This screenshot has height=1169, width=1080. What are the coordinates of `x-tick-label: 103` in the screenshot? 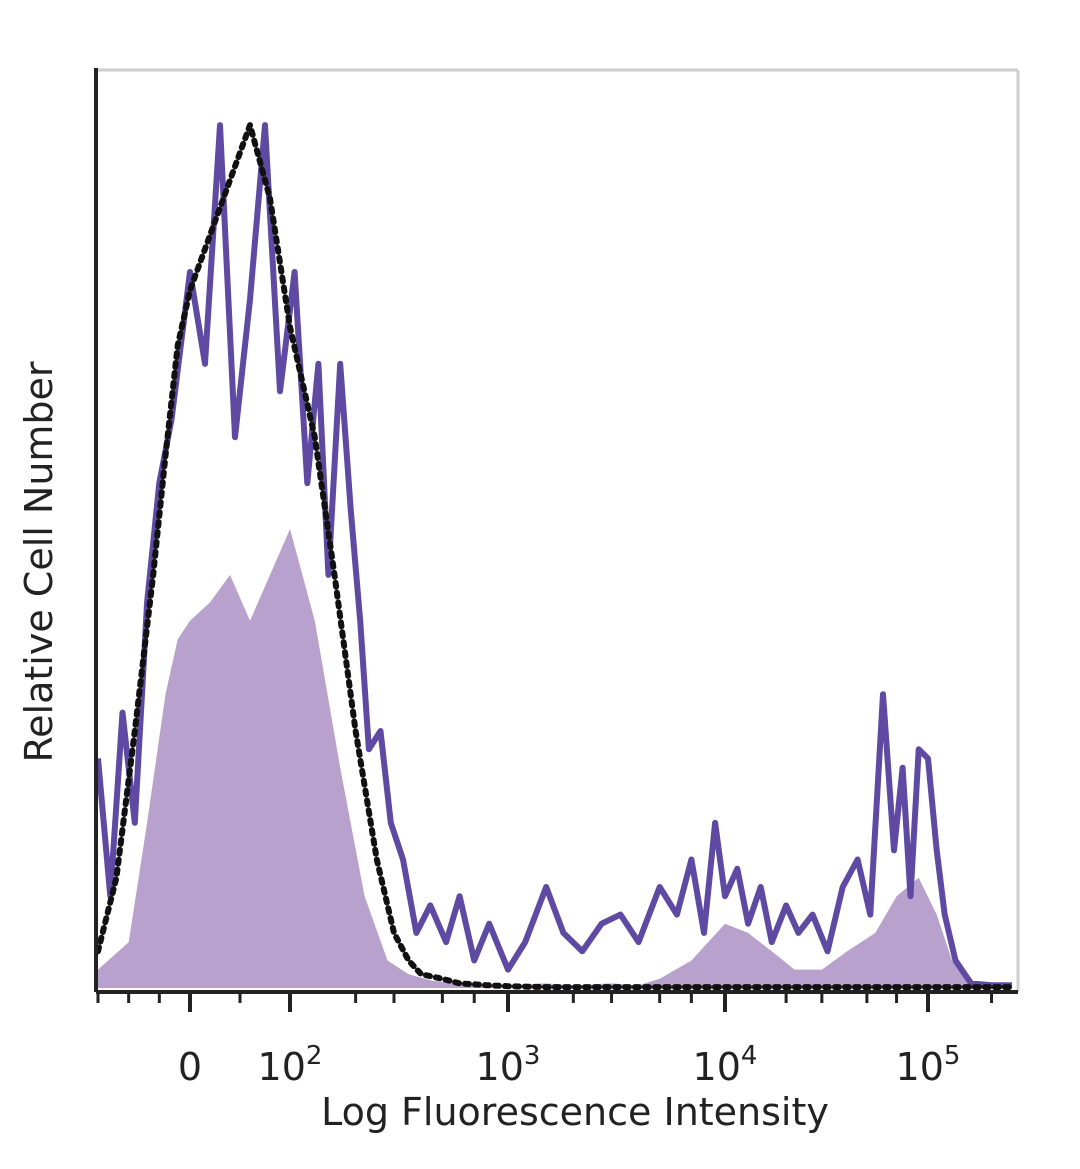 It's located at (508, 1065).